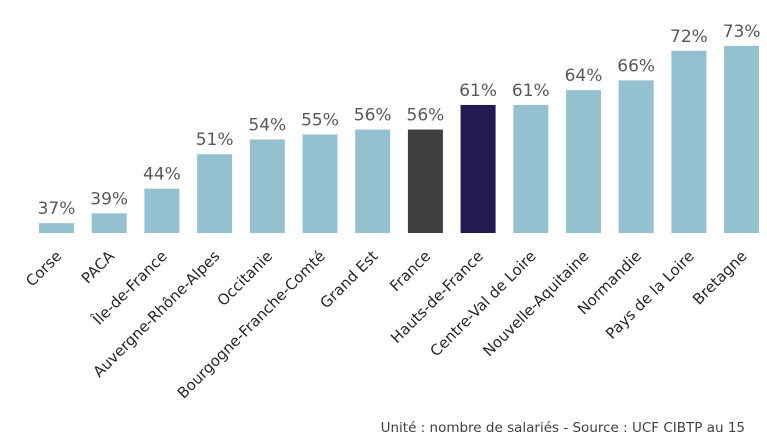 This screenshot has width=767, height=441. I want to click on value-label: 44%, so click(162, 175).